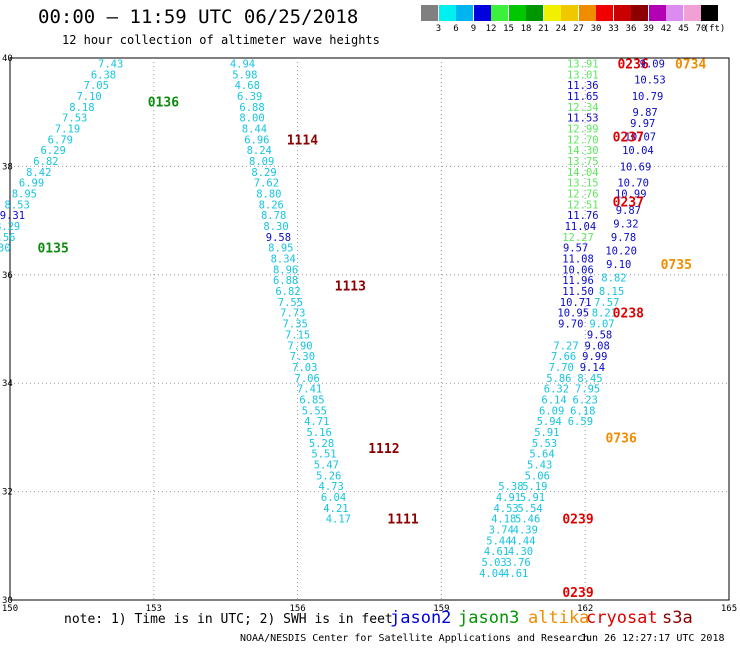 The height and width of the screenshot is (650, 740). I want to click on legend-label: 21, so click(543, 29).